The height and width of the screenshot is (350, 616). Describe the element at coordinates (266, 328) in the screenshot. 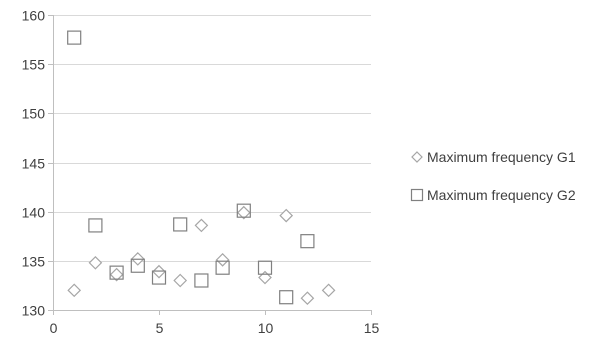

I see `x-tick-label: 10` at that location.